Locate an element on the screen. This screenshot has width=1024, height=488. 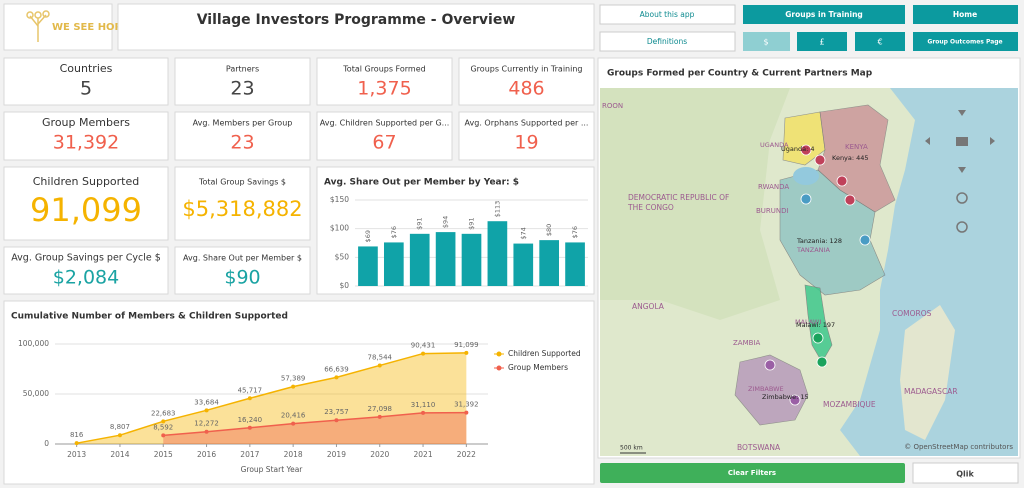
qlik-label: Qlik is located at coordinates (965, 474).